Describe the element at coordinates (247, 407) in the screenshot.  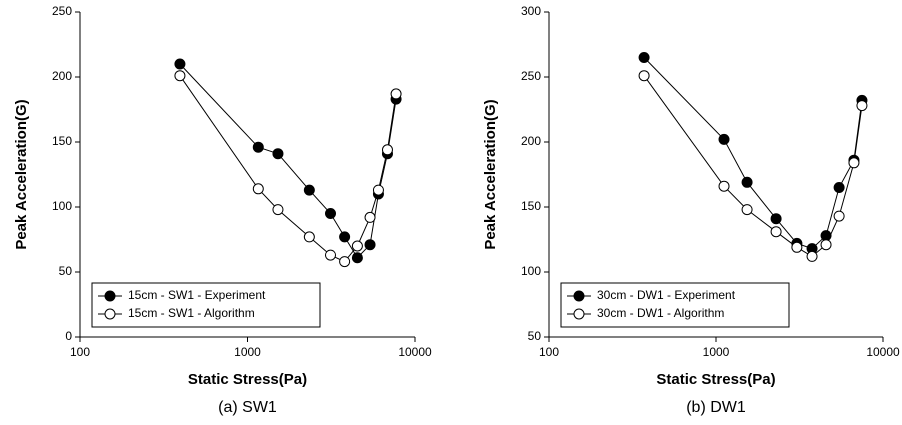
I see `caption: (a) SW1` at that location.